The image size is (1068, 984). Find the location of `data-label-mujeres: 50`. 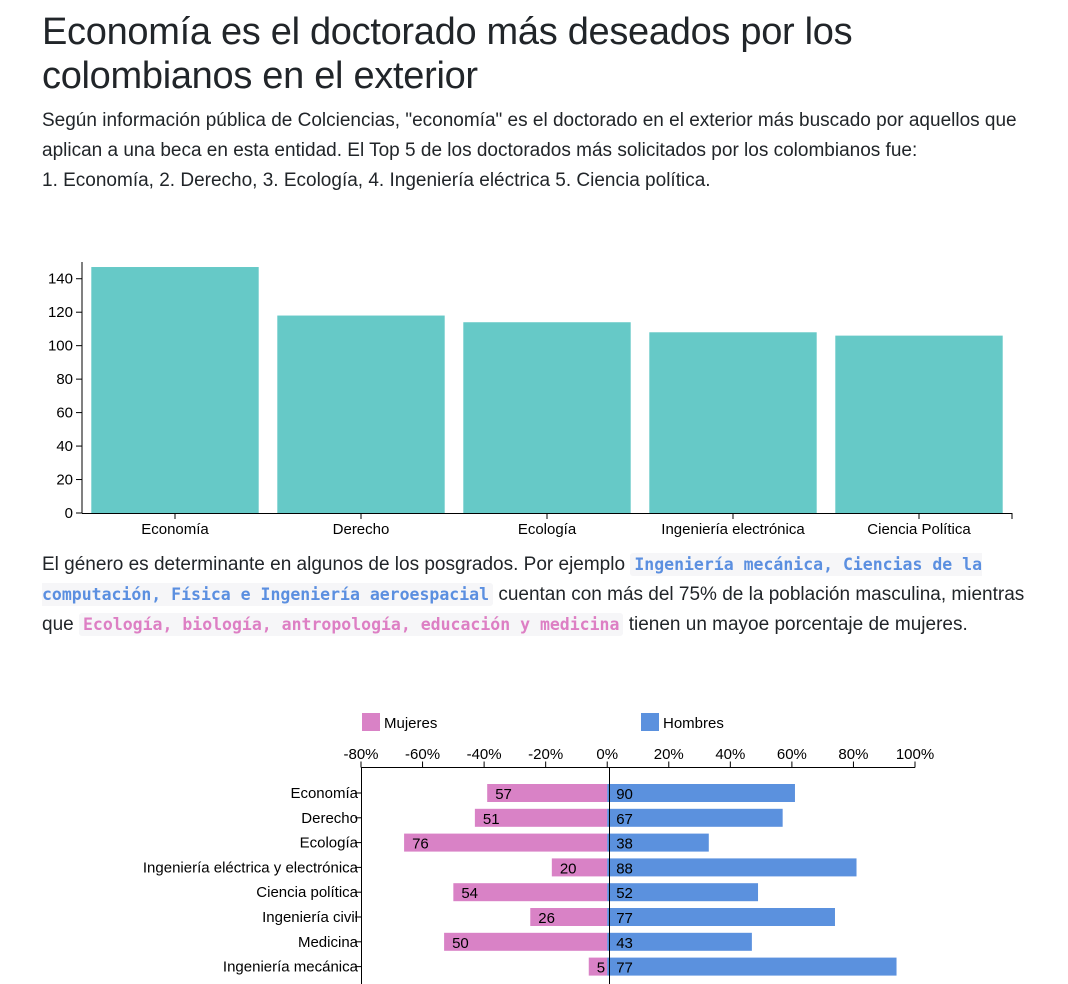

data-label-mujeres: 50 is located at coordinates (460, 943).